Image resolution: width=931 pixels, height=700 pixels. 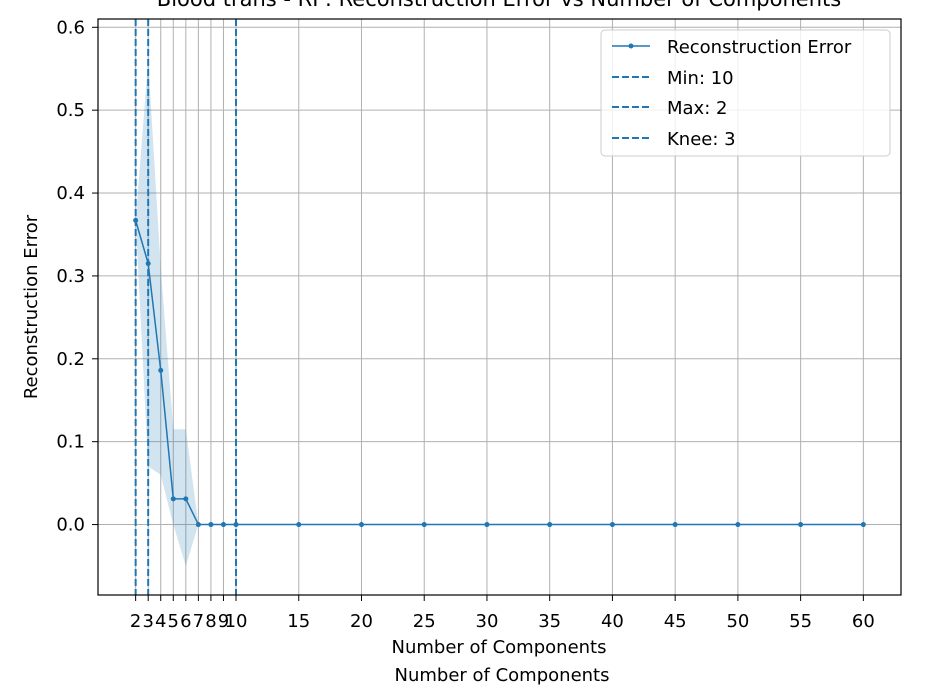 What do you see at coordinates (198, 621) in the screenshot?
I see `x-tick-label: 7` at bounding box center [198, 621].